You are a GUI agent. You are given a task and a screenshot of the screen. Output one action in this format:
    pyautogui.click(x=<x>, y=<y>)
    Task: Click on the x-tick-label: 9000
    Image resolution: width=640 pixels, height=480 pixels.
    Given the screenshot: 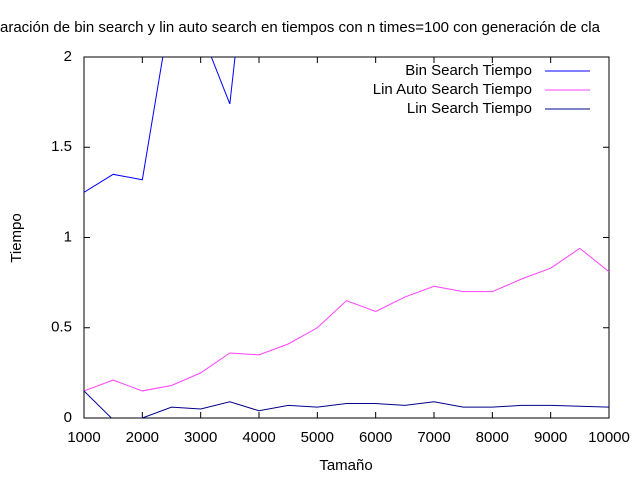 What is the action you would take?
    pyautogui.click(x=550, y=437)
    